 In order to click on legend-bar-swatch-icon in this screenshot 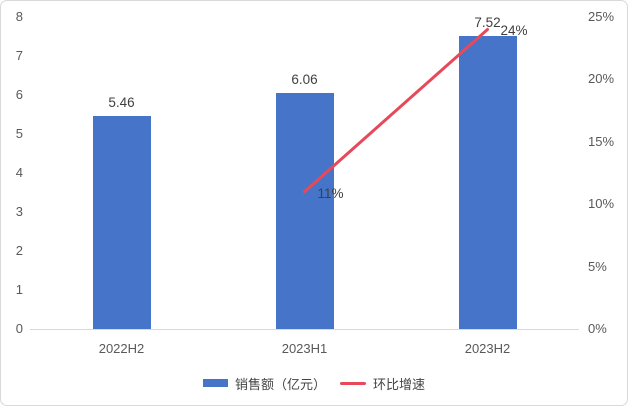, I will do `click(215, 383)`.